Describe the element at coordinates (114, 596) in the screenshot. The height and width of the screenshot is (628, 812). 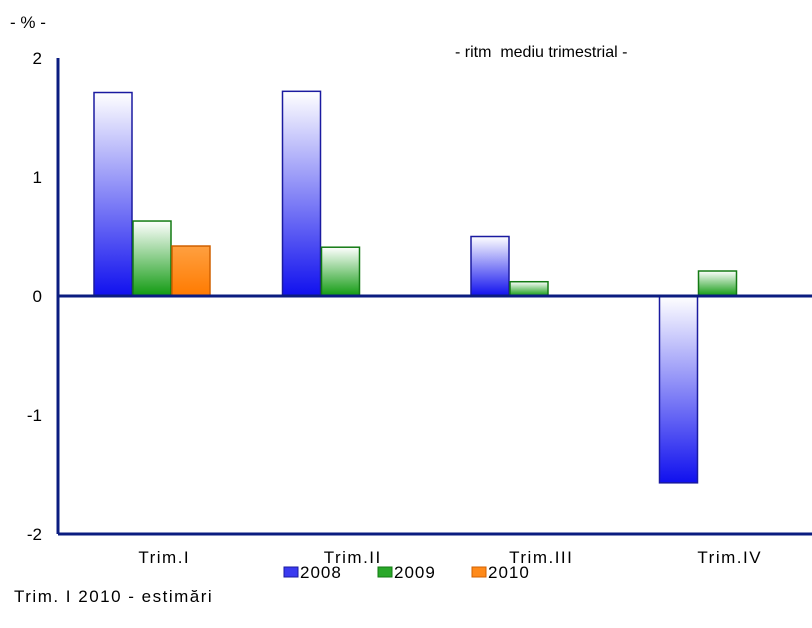
I see `footnote: Trim. I 2010 - estimări` at that location.